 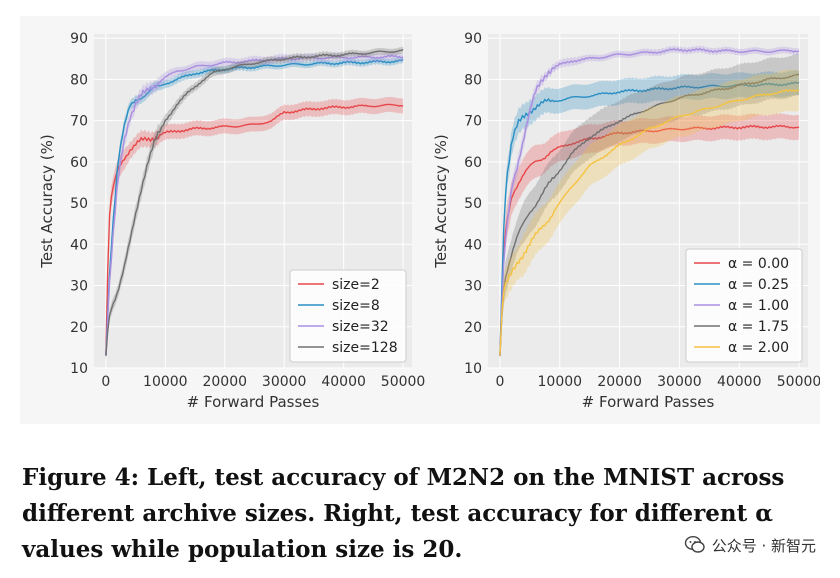 What do you see at coordinates (758, 306) in the screenshot?
I see `legend-entry: α = 1.00` at bounding box center [758, 306].